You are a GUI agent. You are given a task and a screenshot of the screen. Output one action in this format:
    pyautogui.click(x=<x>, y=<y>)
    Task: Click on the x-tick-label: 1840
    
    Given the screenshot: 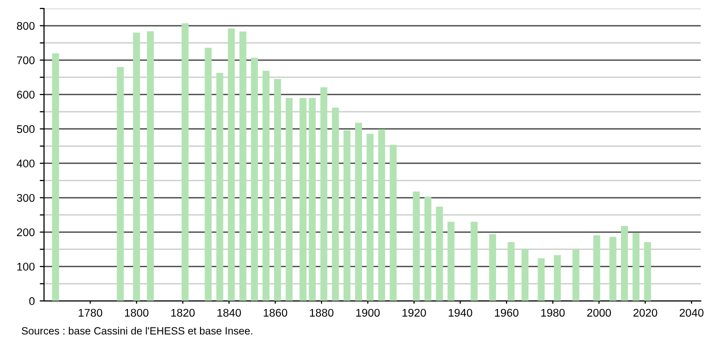 What is the action you would take?
    pyautogui.click(x=229, y=312)
    